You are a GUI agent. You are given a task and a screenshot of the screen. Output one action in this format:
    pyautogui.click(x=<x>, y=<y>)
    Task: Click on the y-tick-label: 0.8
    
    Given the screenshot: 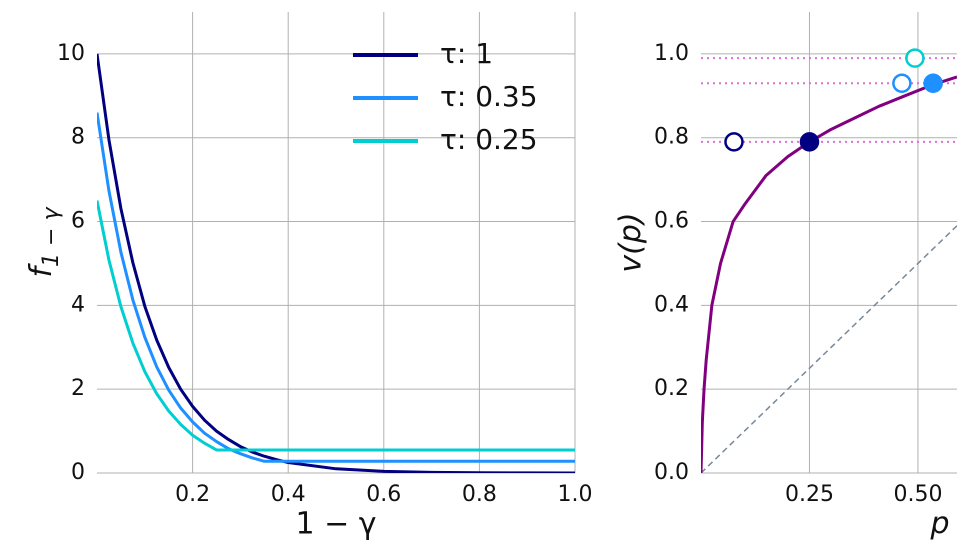 What is the action you would take?
    pyautogui.click(x=671, y=137)
    